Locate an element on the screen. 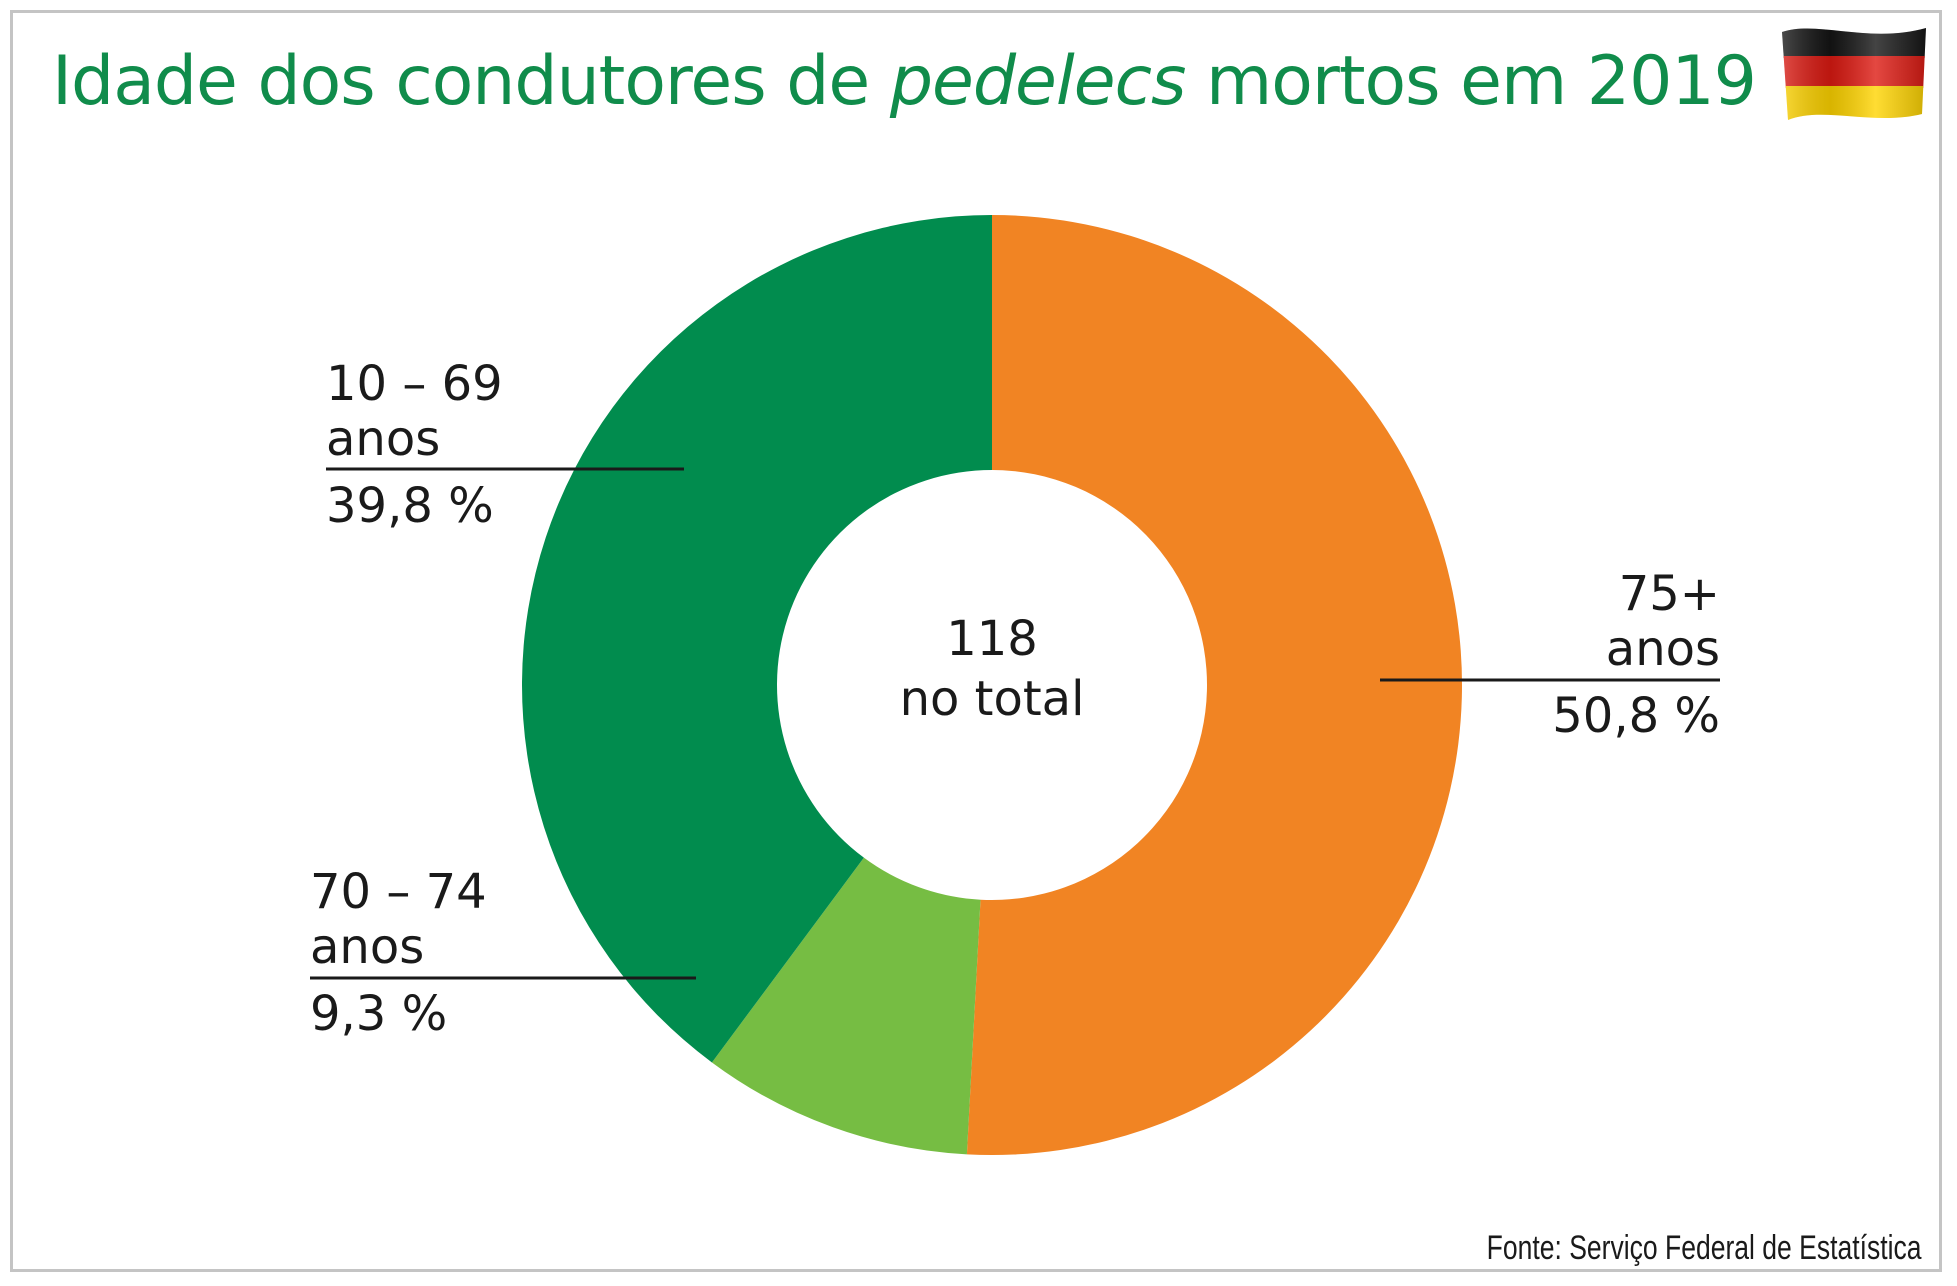 The height and width of the screenshot is (1286, 1957). title-suffix: mortos em 2019 is located at coordinates (1471, 81).